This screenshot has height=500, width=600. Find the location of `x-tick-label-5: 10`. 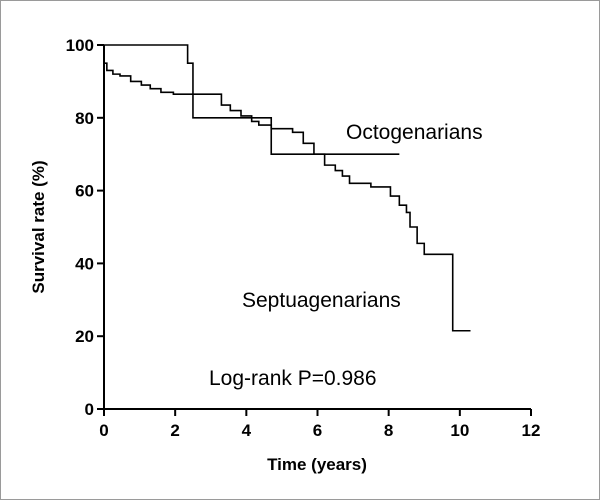

x-tick-label-5: 10 is located at coordinates (459, 430).